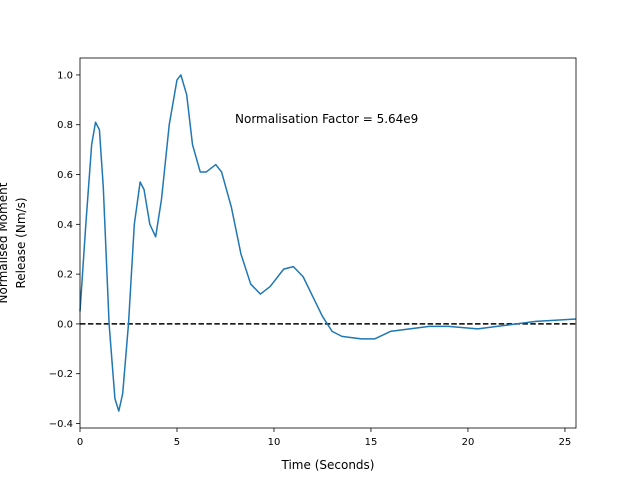 Image resolution: width=640 pixels, height=480 pixels. Describe the element at coordinates (61, 424) in the screenshot. I see `y-tick-label: −0.4` at that location.